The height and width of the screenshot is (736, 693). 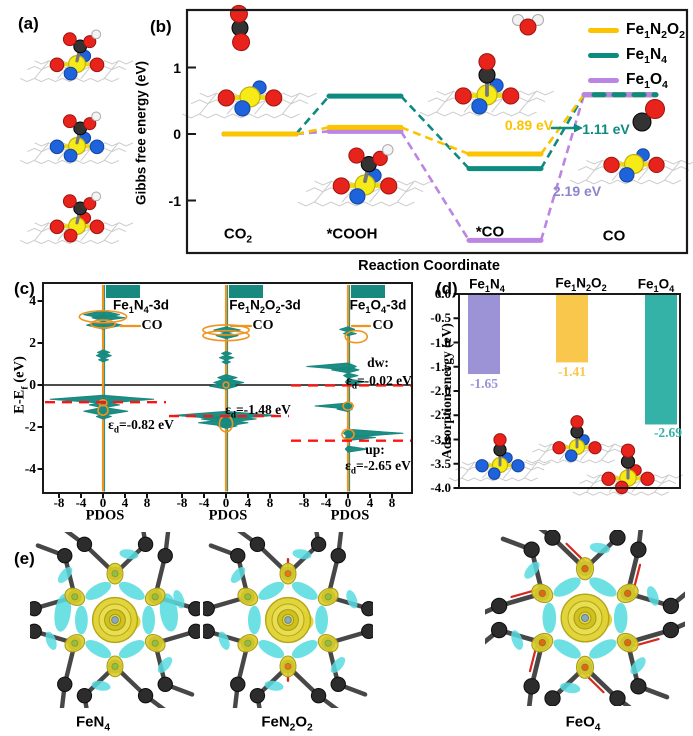 What do you see at coordinates (661, 360) in the screenshot?
I see `bar-fe1o4` at bounding box center [661, 360].